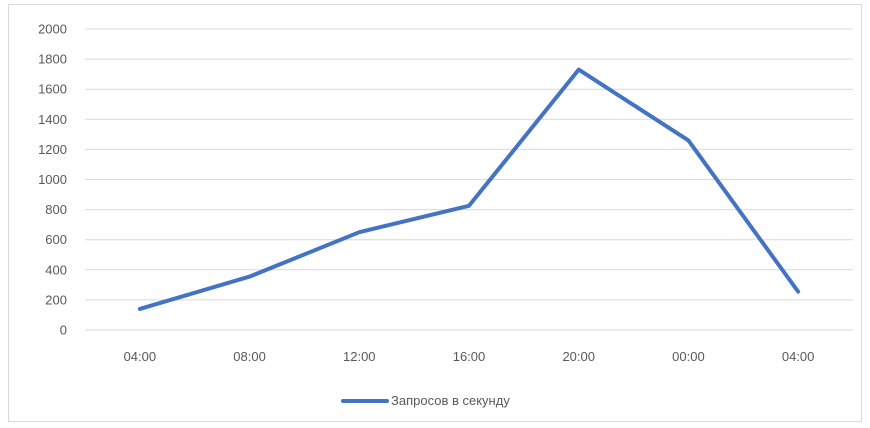 Image resolution: width=870 pixels, height=428 pixels. What do you see at coordinates (450, 400) in the screenshot?
I see `legend-label: Запросов в секунду` at bounding box center [450, 400].